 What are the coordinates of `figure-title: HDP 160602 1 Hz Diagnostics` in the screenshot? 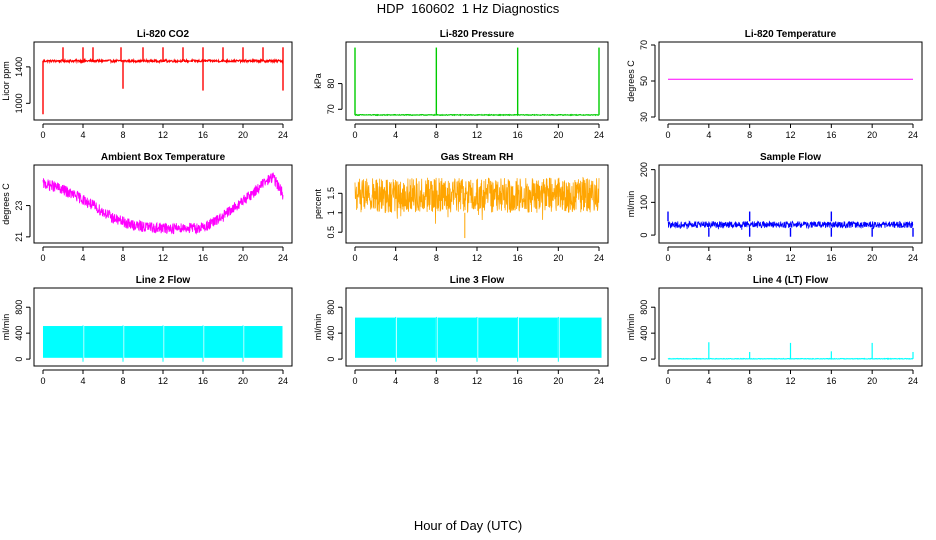 It's located at (468, 8).